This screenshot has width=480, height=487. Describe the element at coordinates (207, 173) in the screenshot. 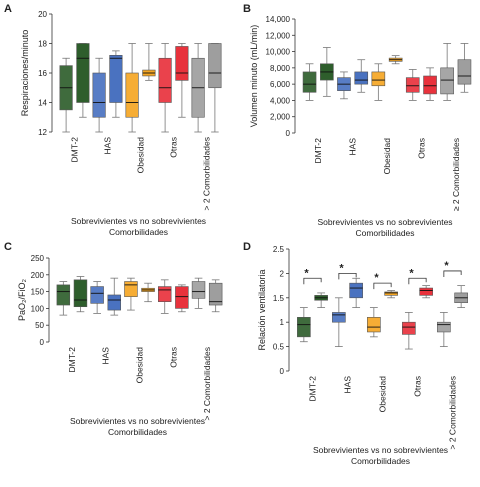

I see `panel-a-x-tick-label: > 2 Comorbilidades` at that location.